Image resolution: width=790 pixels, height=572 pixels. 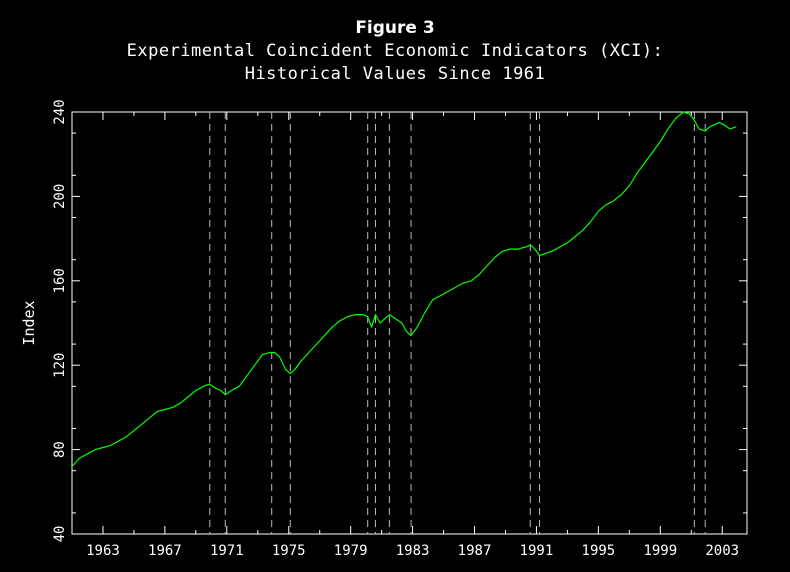 I want to click on x-tick-label: 1971, so click(x=227, y=551).